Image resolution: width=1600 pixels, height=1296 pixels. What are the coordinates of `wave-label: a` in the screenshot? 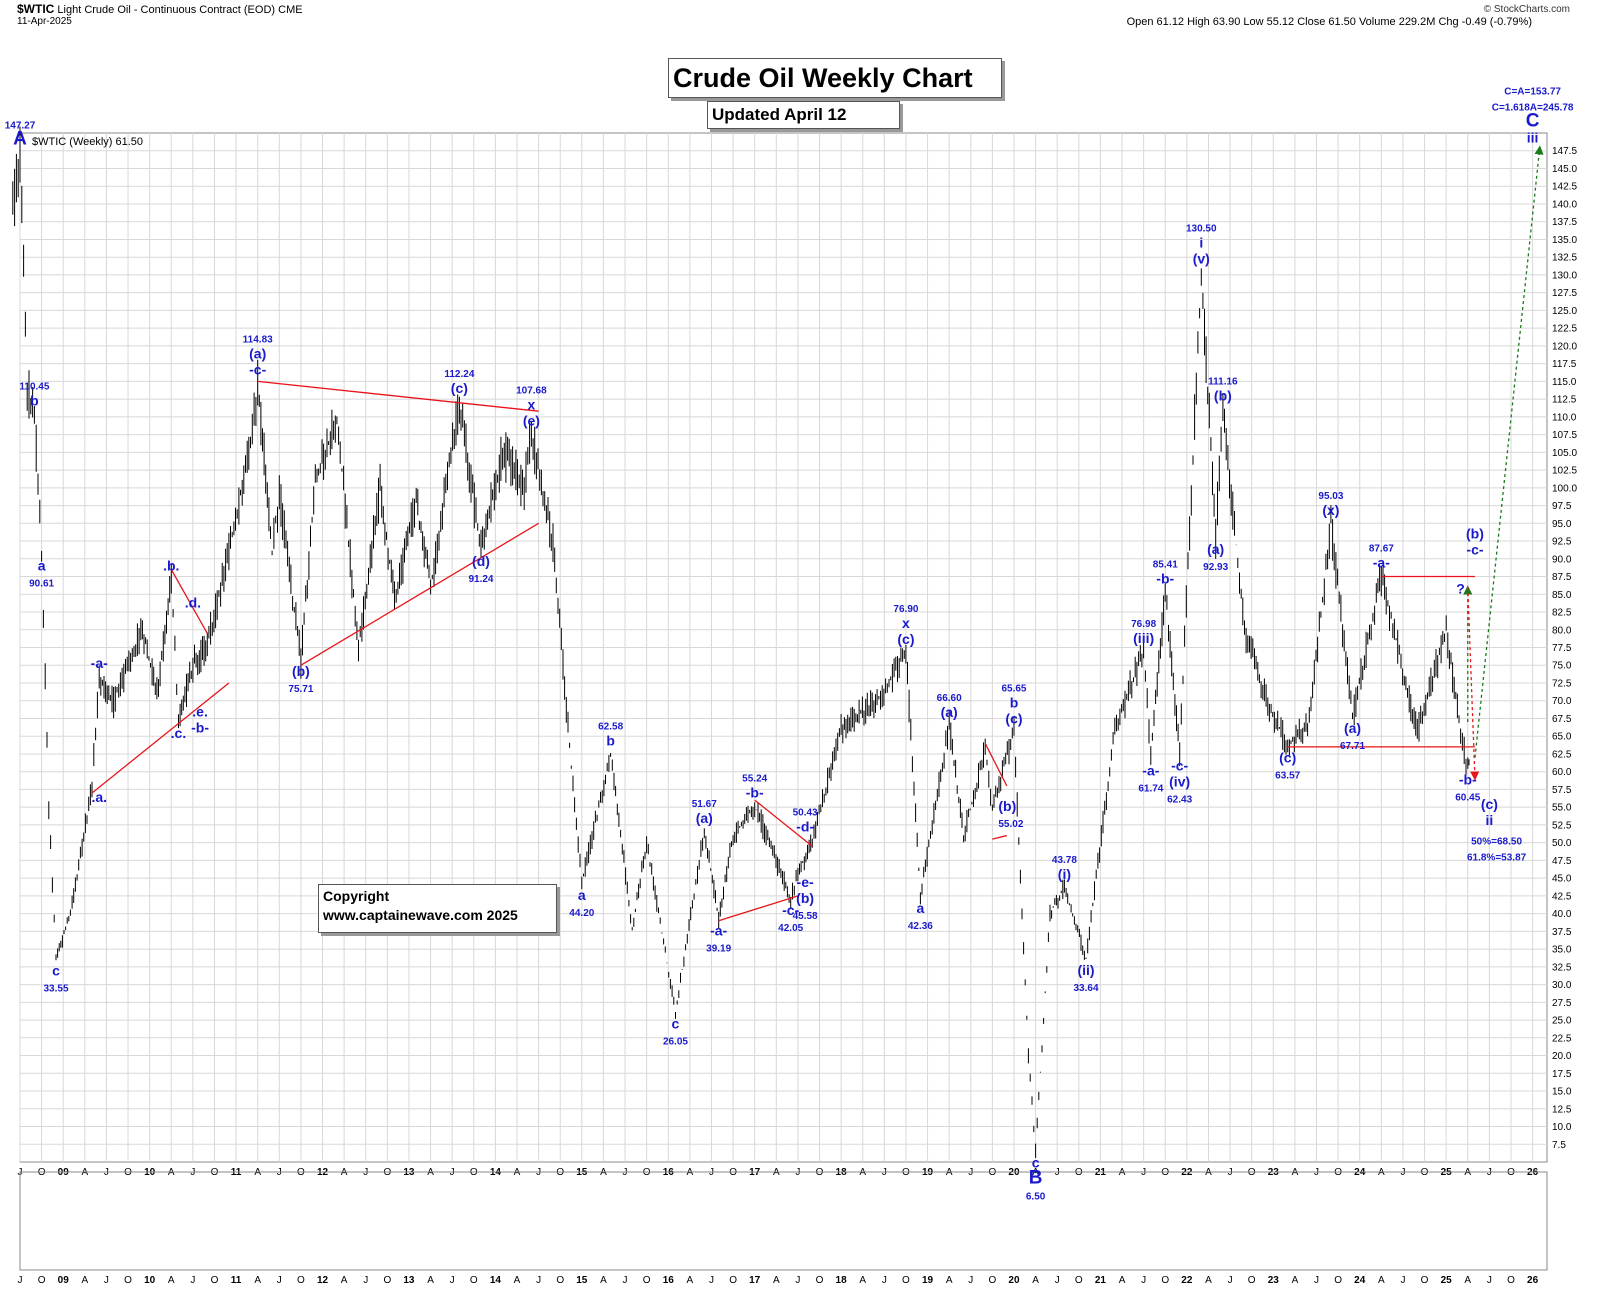 It's located at (920, 908).